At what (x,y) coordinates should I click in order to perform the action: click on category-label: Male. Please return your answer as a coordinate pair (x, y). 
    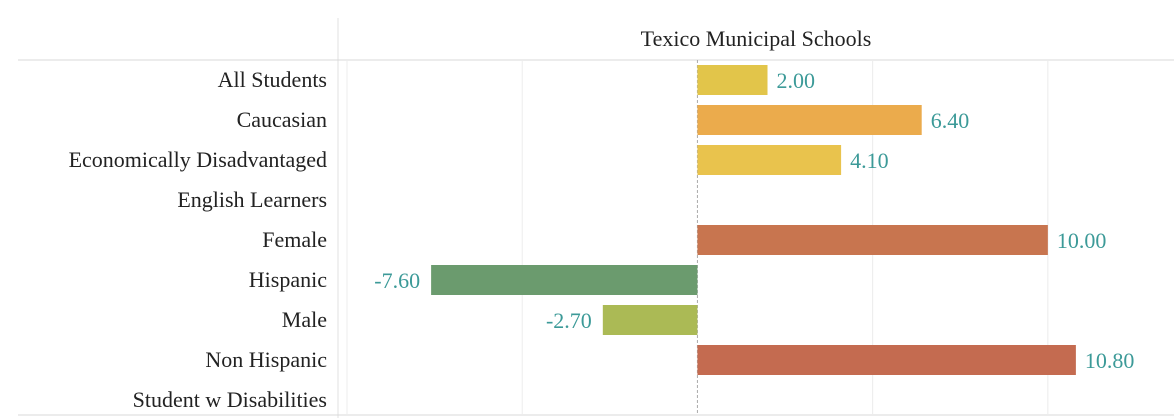
    Looking at the image, I should click on (304, 319).